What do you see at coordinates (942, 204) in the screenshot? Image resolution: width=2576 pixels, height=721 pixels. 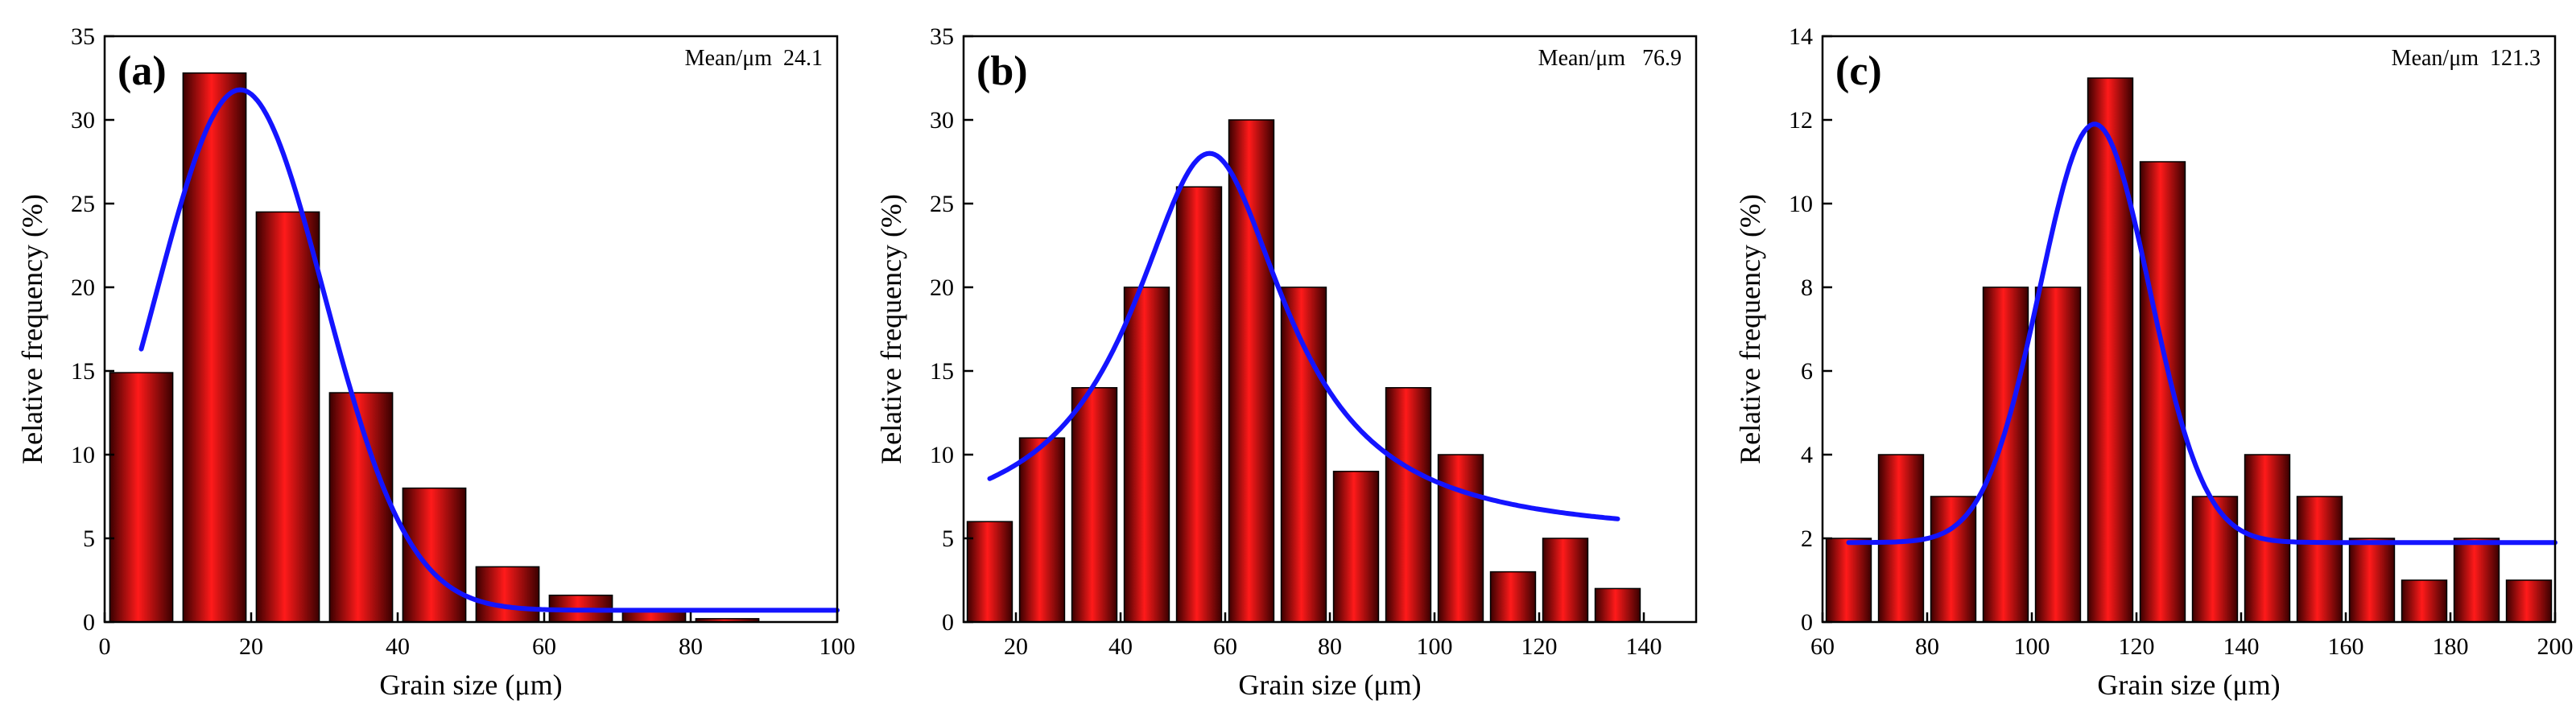 I see `y-tick-label-b-5: 25` at bounding box center [942, 204].